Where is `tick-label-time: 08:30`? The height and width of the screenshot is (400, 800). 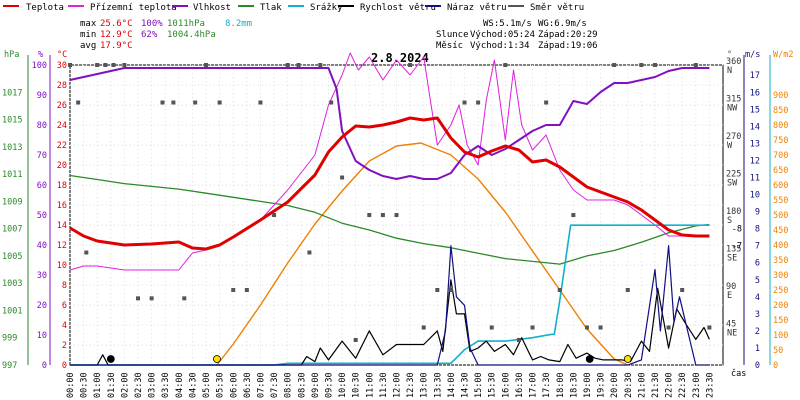
tick-label-time: 08:30 is located at coordinates (302, 385).